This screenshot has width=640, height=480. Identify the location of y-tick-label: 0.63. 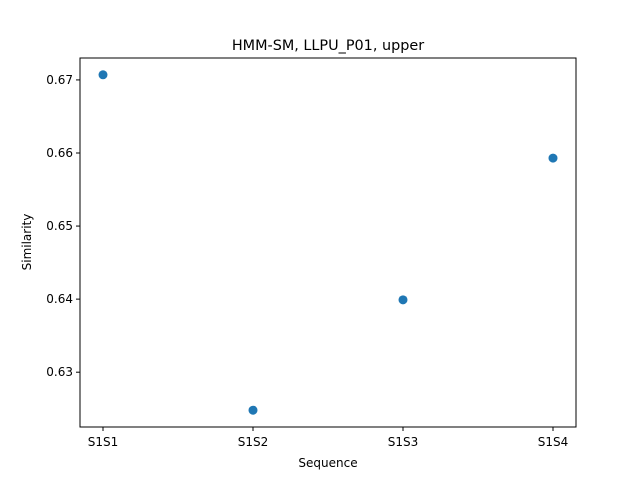
(59, 372).